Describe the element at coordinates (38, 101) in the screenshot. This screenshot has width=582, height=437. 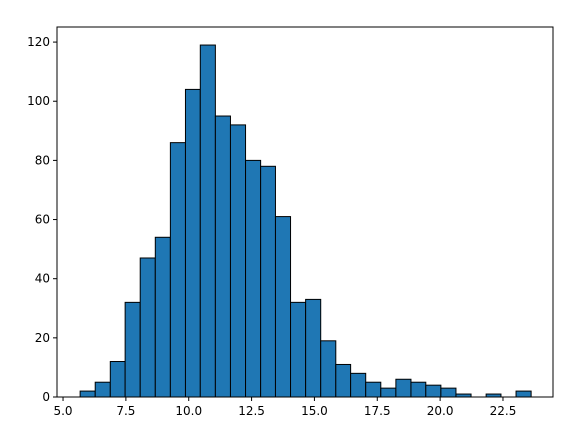
I see `y-tick-label: 100` at that location.